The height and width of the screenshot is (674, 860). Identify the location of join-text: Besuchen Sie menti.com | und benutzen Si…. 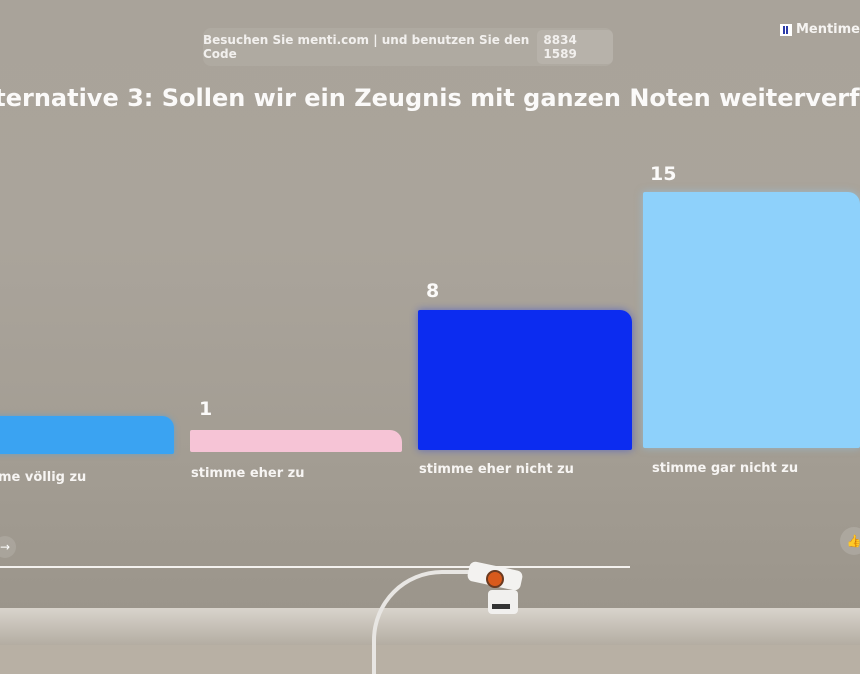
(366, 47).